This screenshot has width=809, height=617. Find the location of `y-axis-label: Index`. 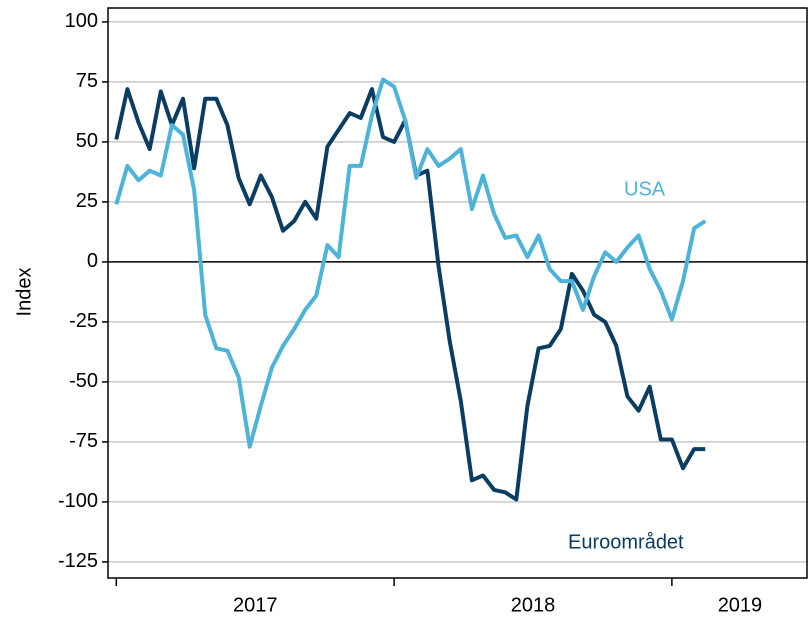

y-axis-label: Index is located at coordinates (24, 292).